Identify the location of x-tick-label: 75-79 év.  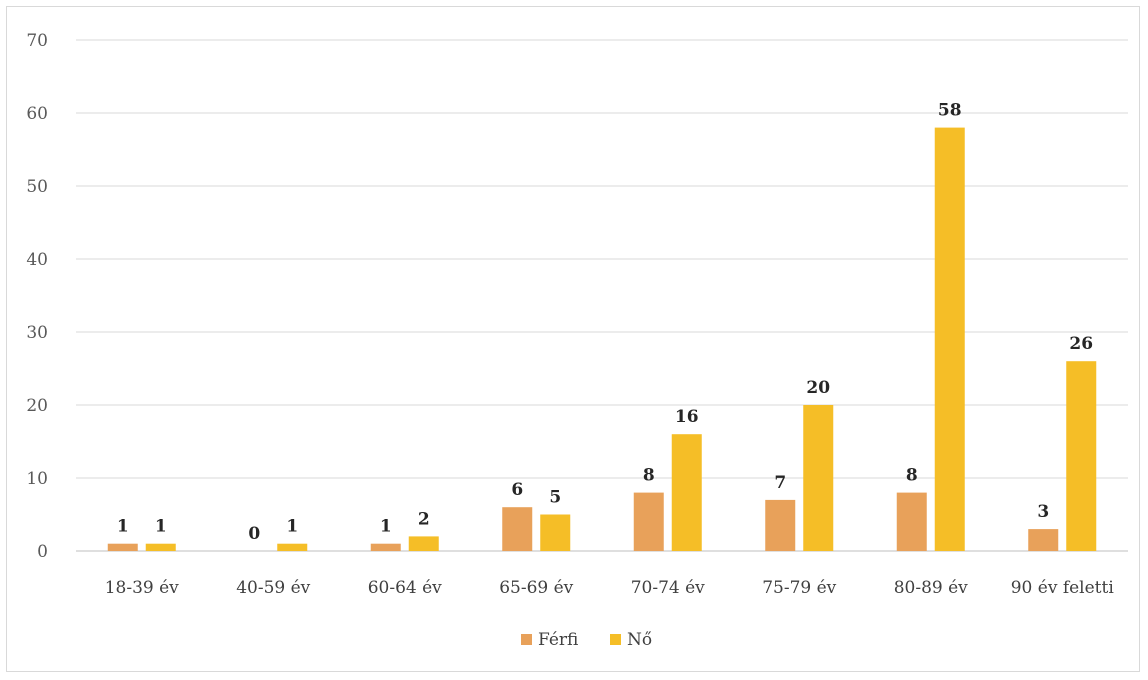
(799, 588).